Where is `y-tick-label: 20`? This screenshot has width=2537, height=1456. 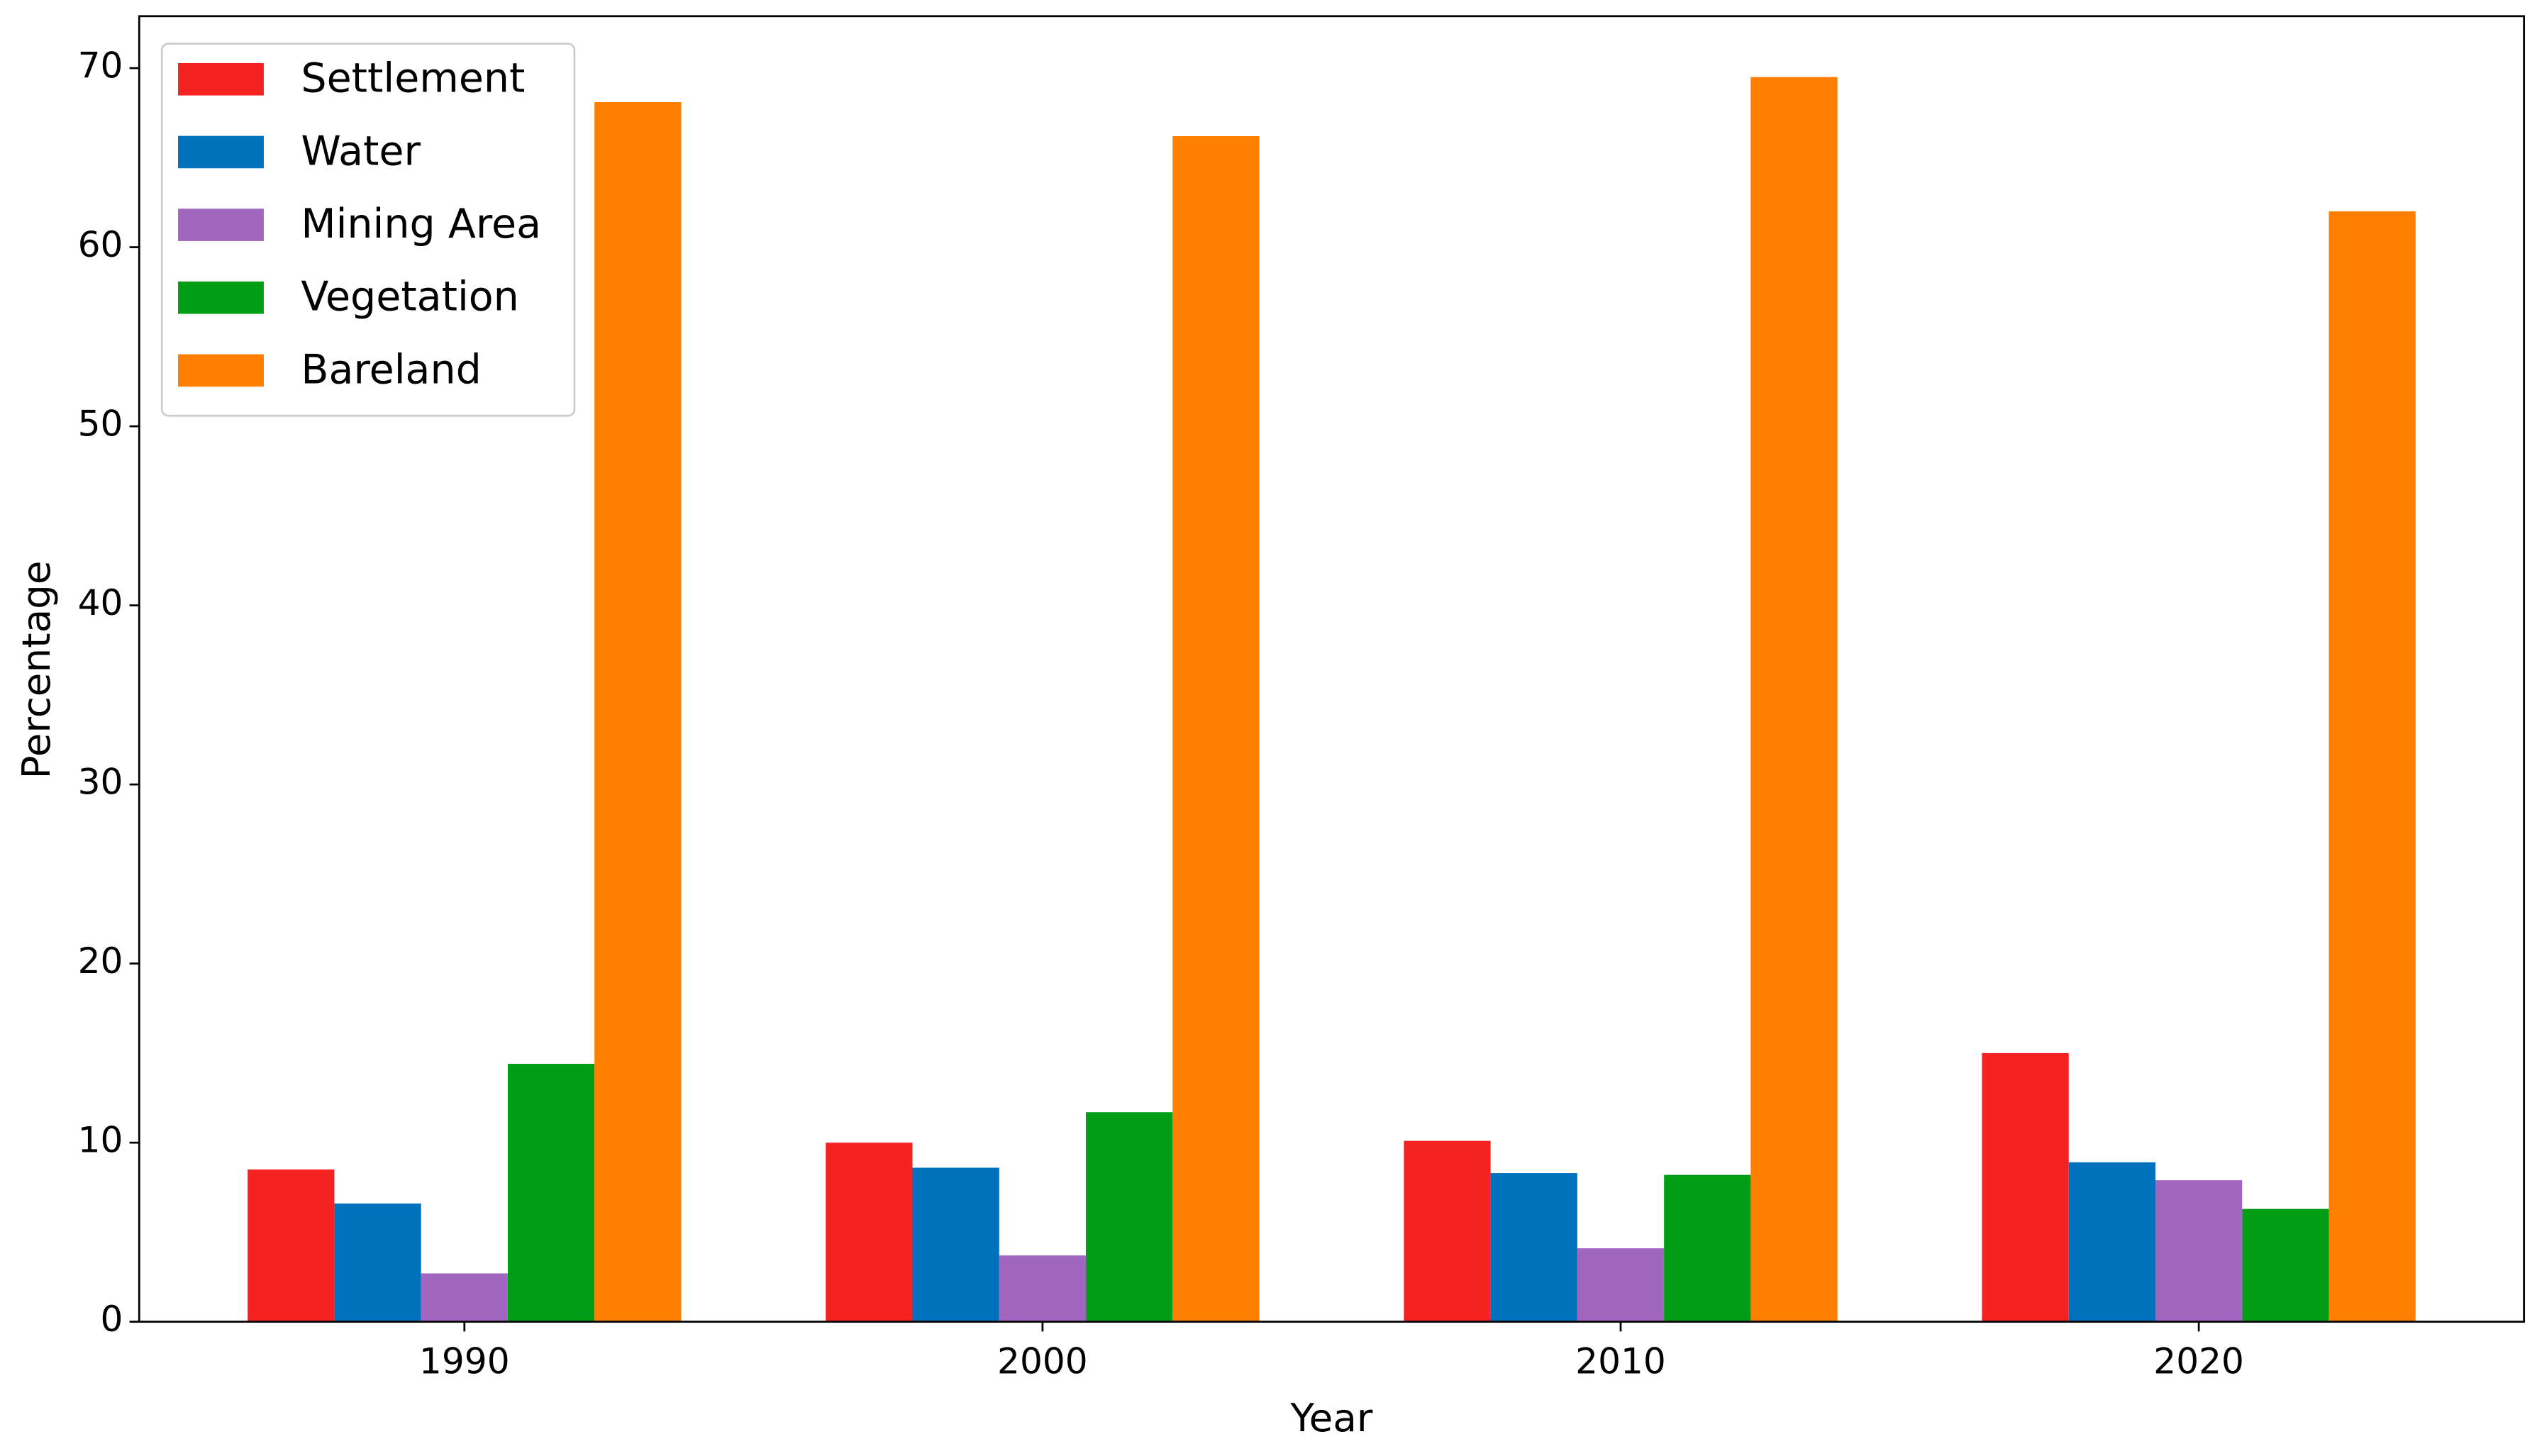
y-tick-label: 20 is located at coordinates (101, 961).